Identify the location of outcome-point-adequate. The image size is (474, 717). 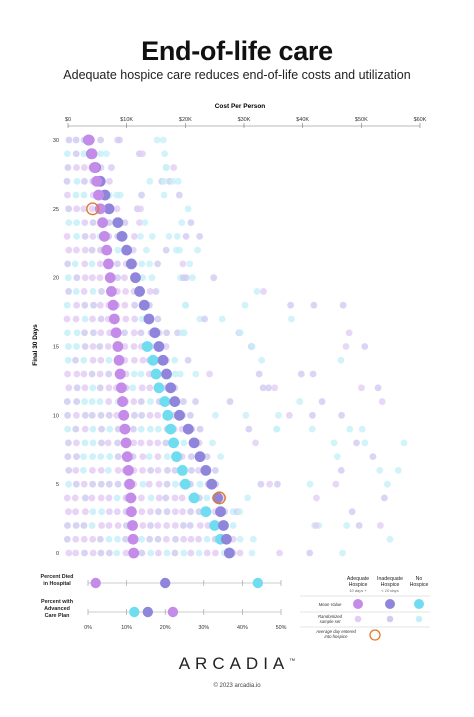
(95, 583).